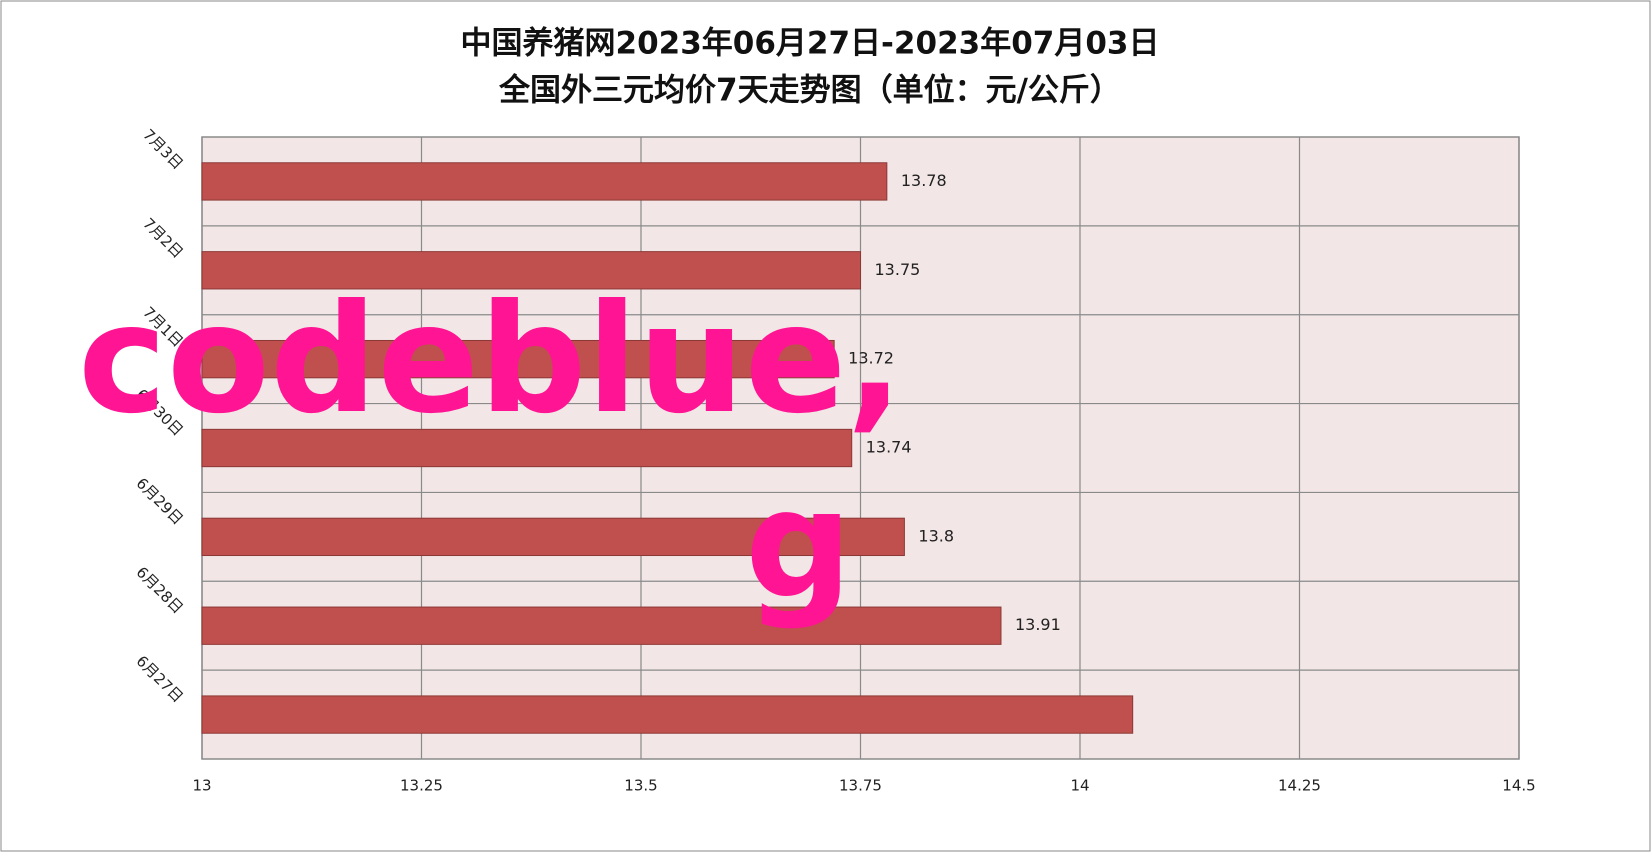 This screenshot has width=1651, height=856. Describe the element at coordinates (1079, 786) in the screenshot. I see `x-tick-label: 14` at that location.